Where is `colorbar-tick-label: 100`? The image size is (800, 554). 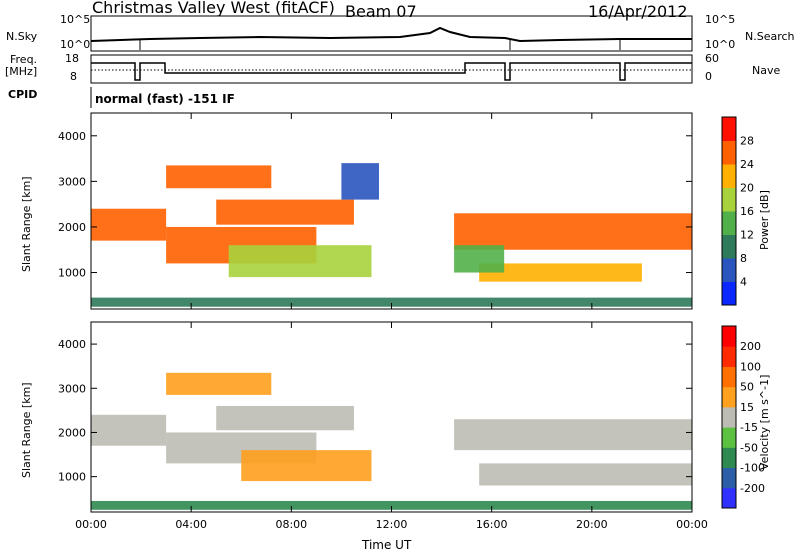
colorbar-tick-label: 100 is located at coordinates (750, 366).